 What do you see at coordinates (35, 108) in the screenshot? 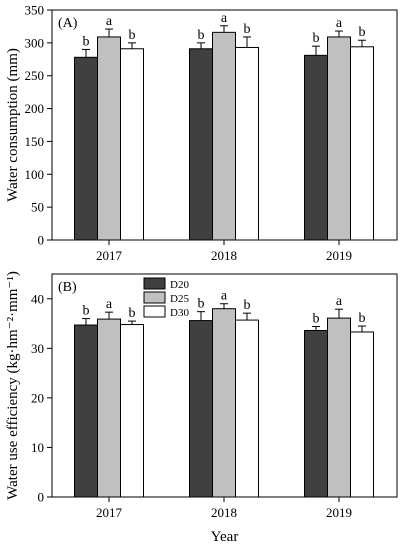
I see `panel-a-y-tick-label: 200` at bounding box center [35, 108].